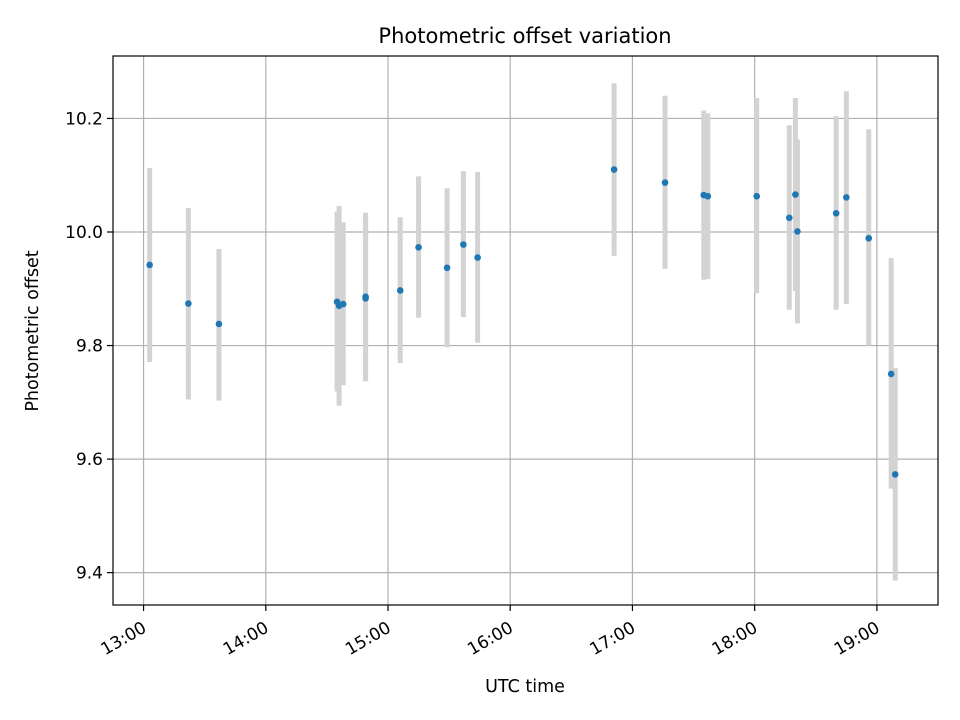 This screenshot has height=720, width=960. I want to click on chart-title: Photometric offset variation, so click(524, 36).